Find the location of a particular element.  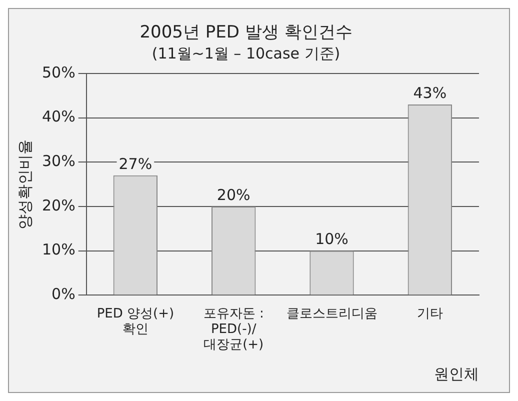

data-label: 43% is located at coordinates (430, 93).